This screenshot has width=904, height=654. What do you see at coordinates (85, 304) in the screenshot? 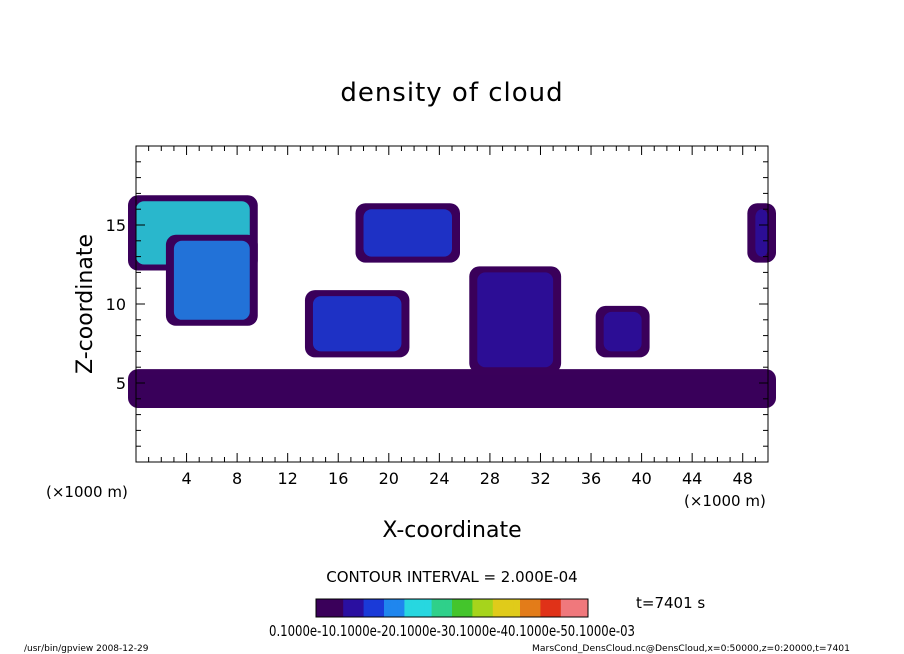
I see `y-axis-label: Z-coordinate` at bounding box center [85, 304].